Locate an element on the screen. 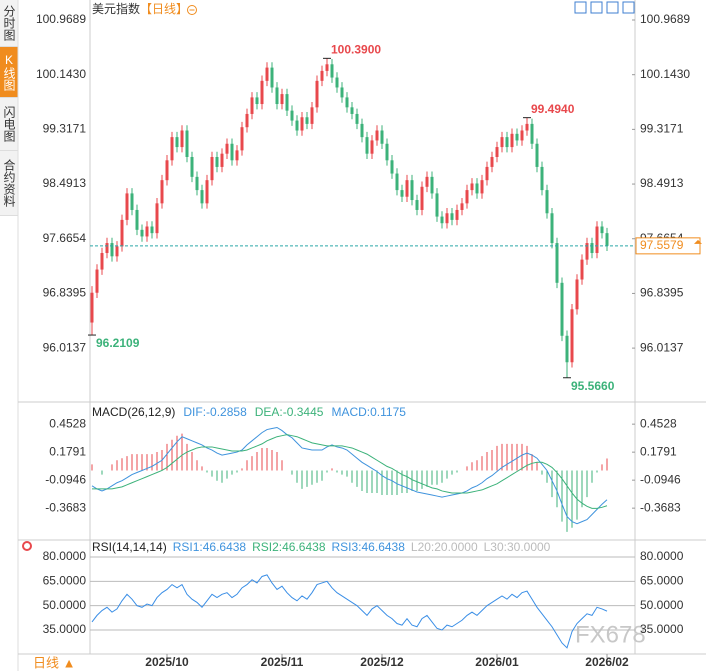  sidebar: 分时图 K线图 闪电图 合约资料 is located at coordinates (9, 108).